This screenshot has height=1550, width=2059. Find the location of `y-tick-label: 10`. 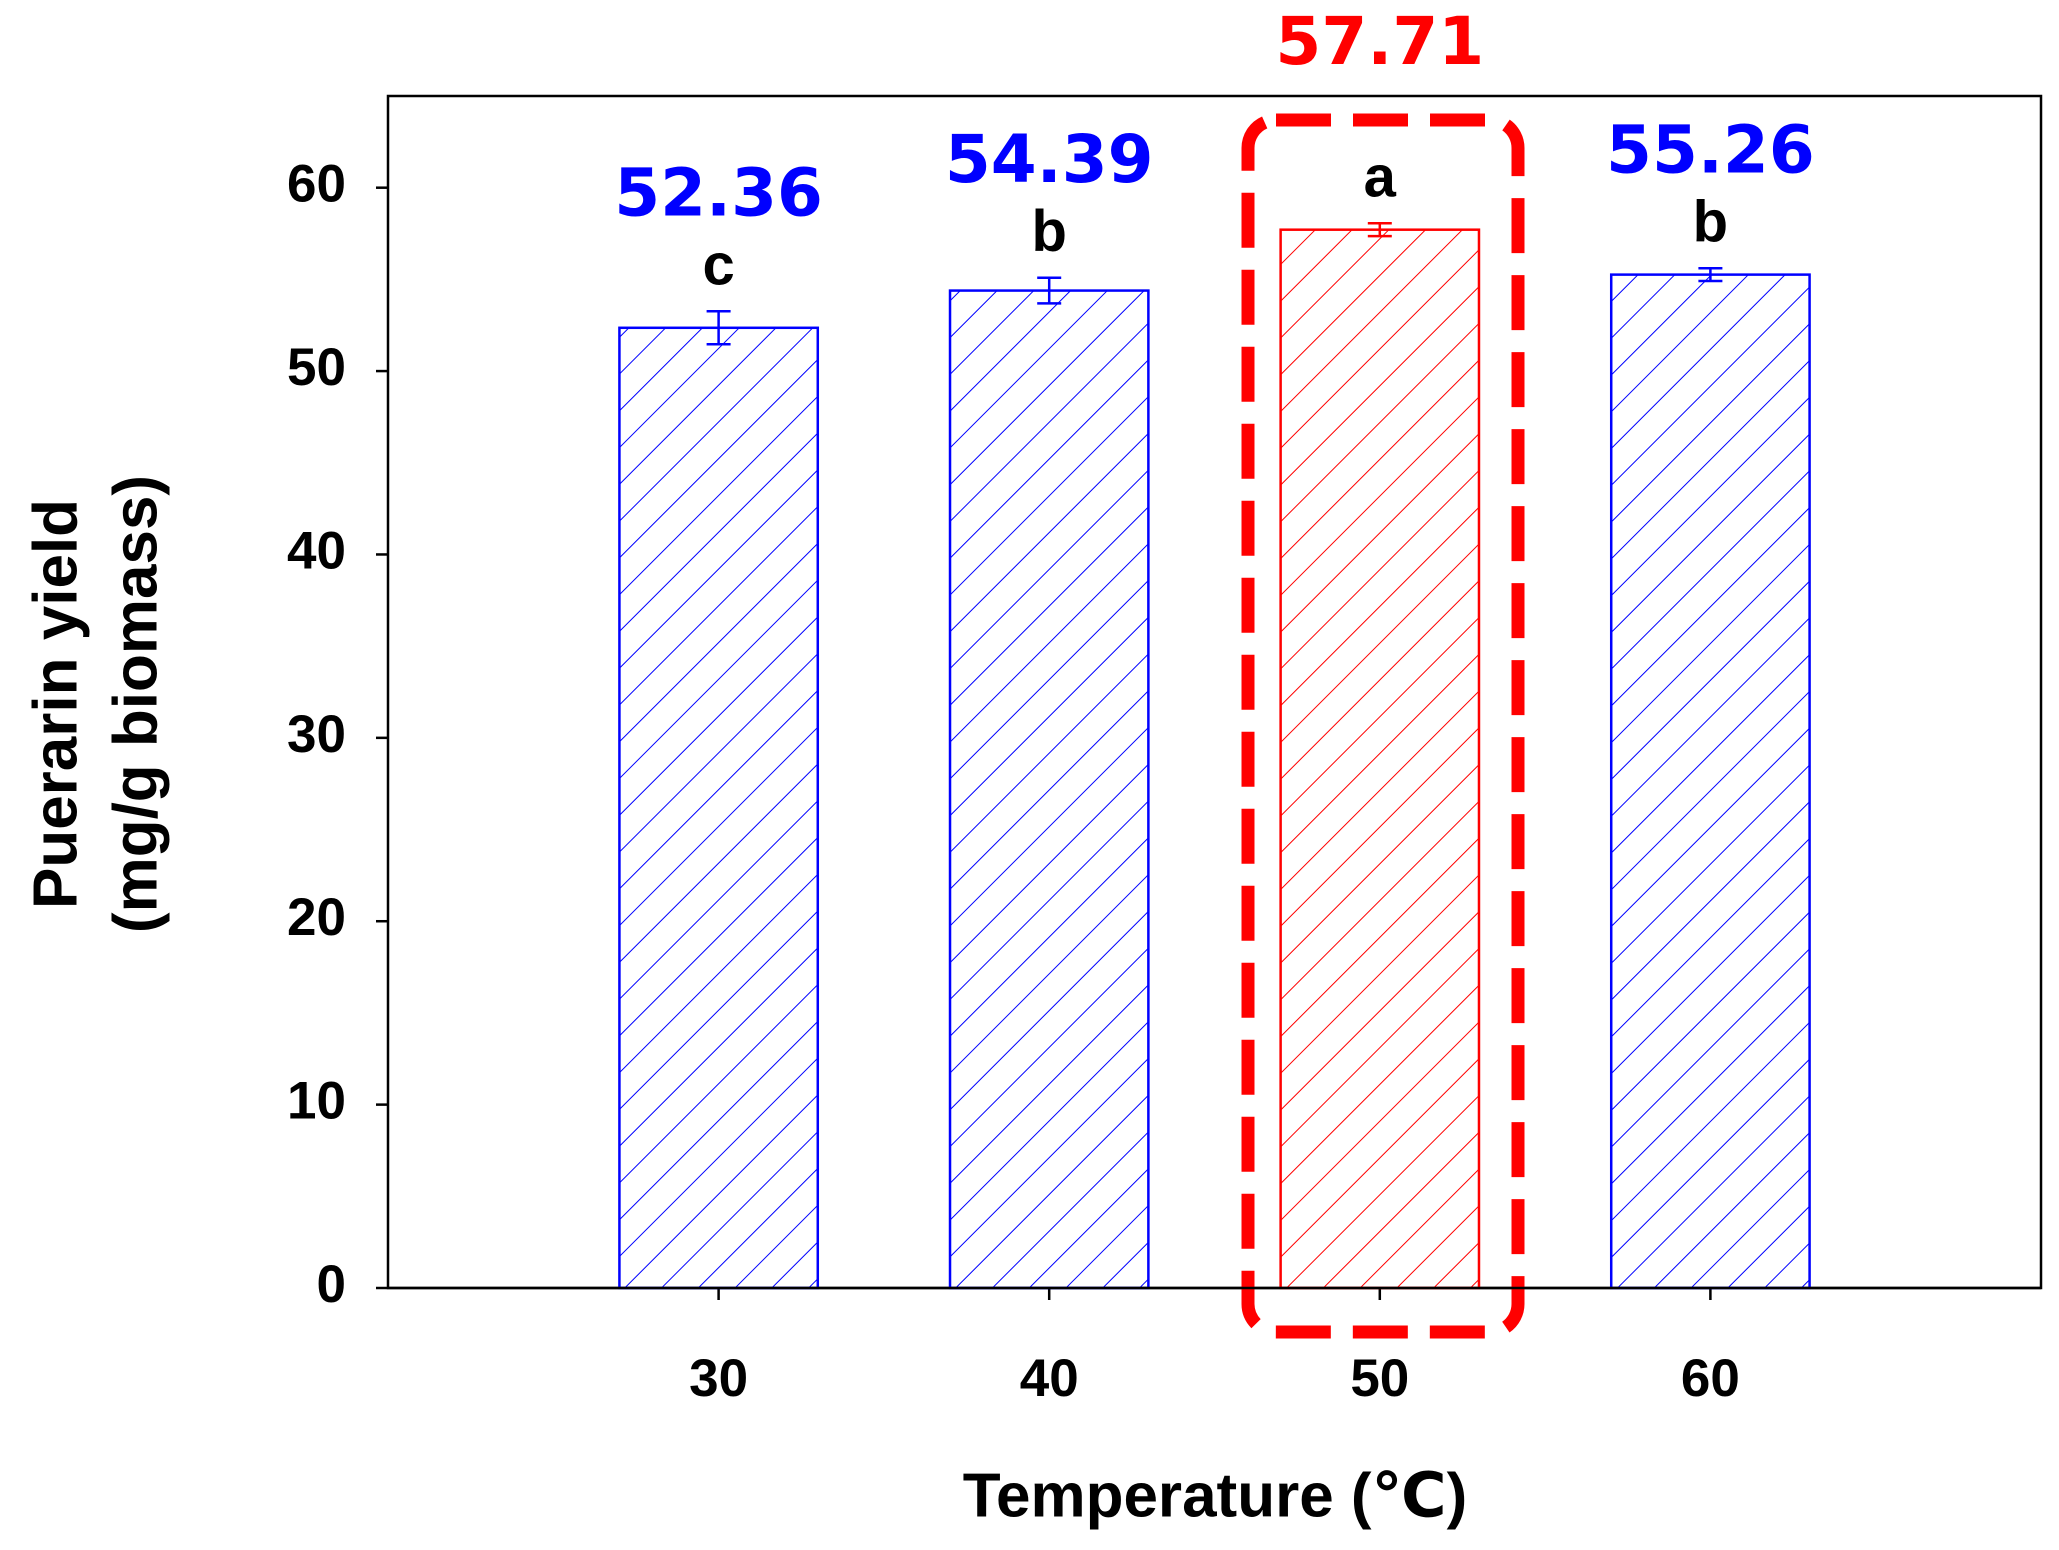

y-tick-label: 10 is located at coordinates (316, 1101).